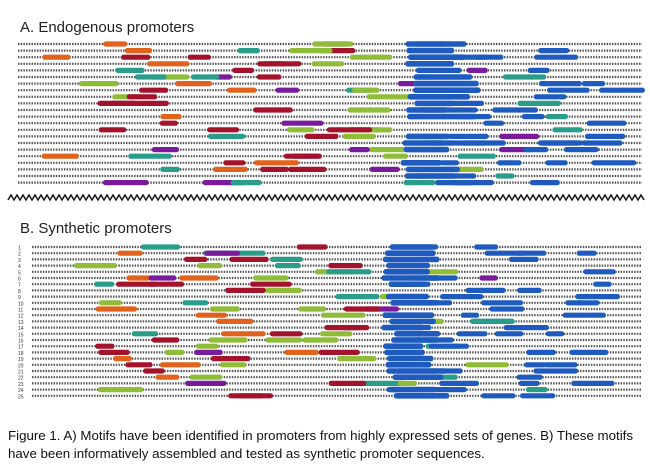 This screenshot has height=470, width=650. I want to click on row-label: 11, so click(20, 311).